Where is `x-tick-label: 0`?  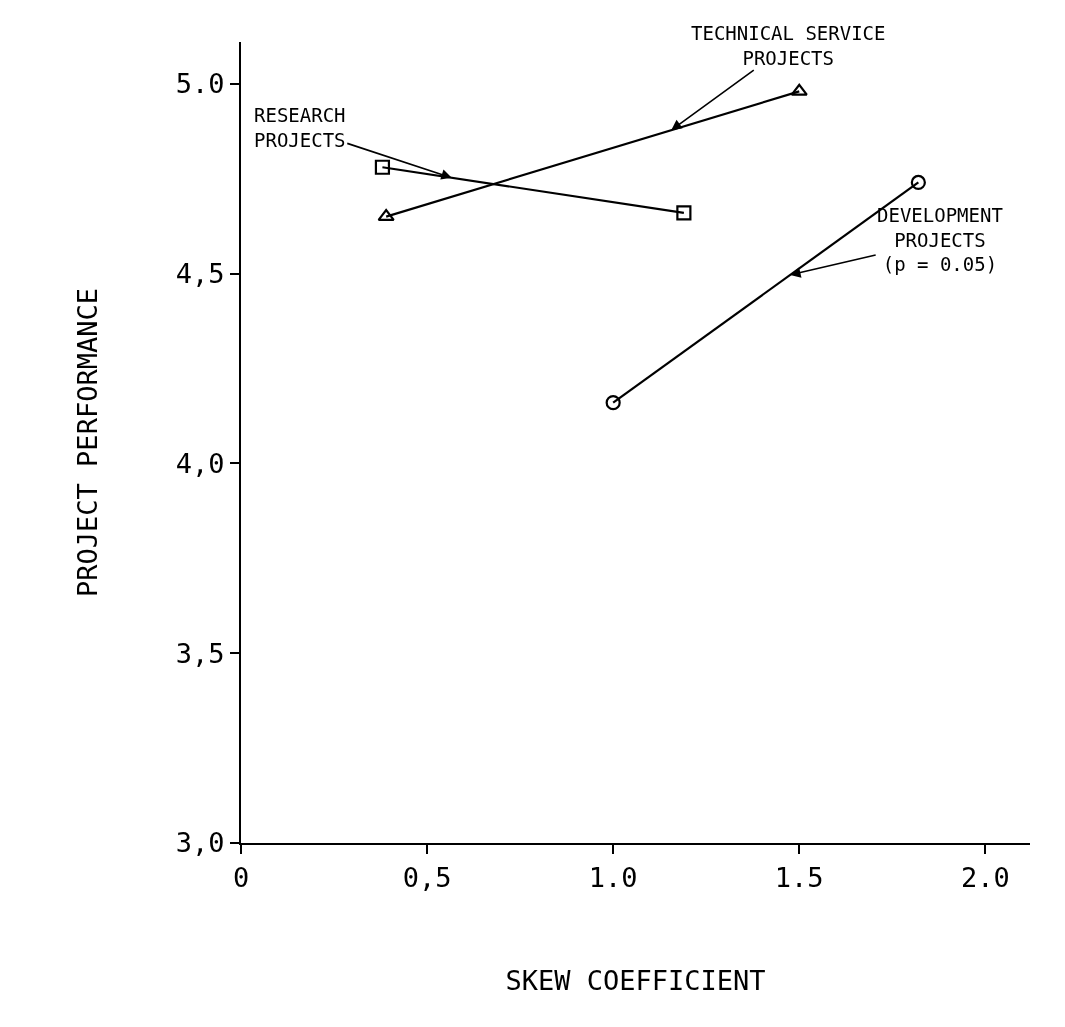 x-tick-label: 0 is located at coordinates (241, 877).